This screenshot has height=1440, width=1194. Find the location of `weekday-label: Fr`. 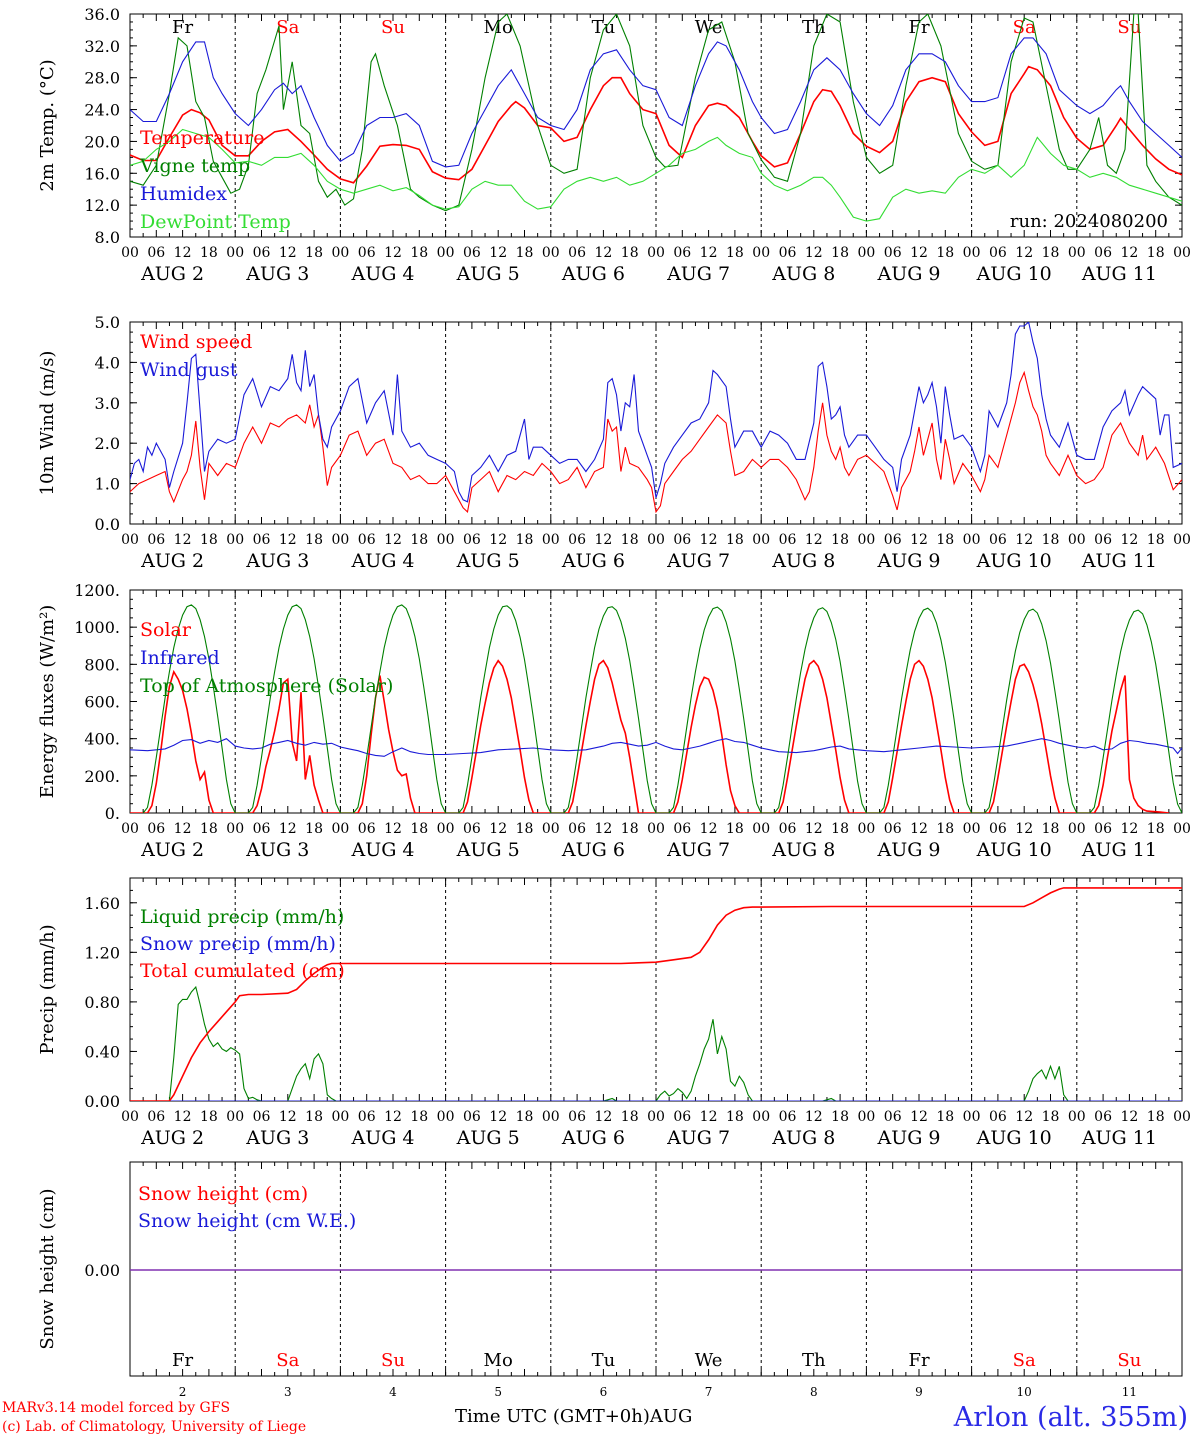

weekday-label: Fr is located at coordinates (918, 1360).